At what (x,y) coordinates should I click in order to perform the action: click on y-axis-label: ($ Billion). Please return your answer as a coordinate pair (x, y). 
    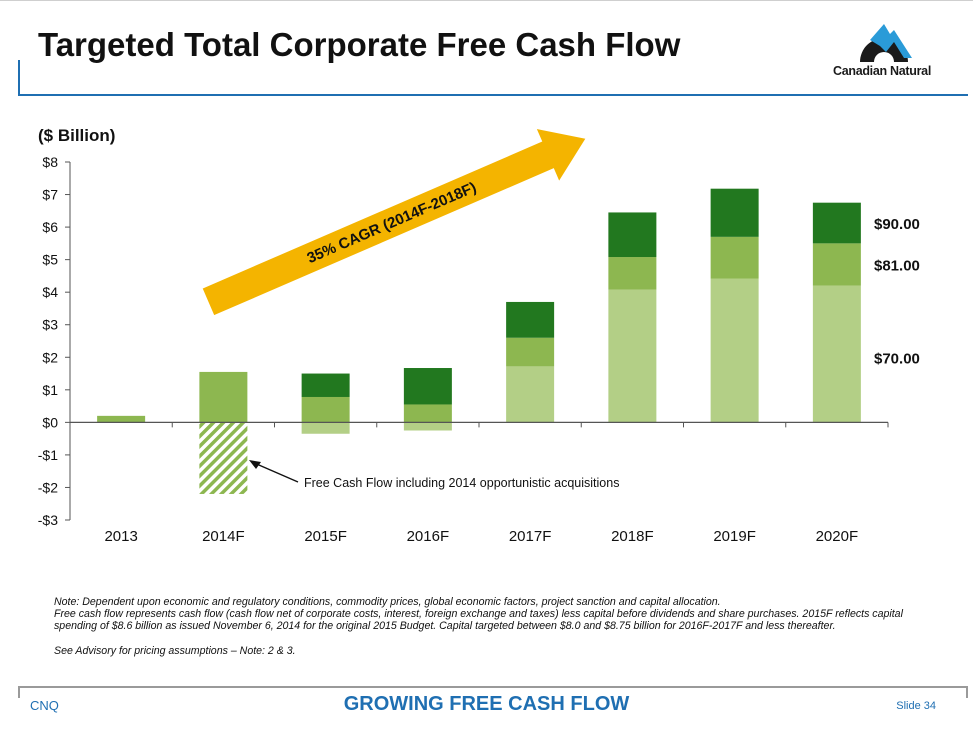
    Looking at the image, I should click on (76, 135).